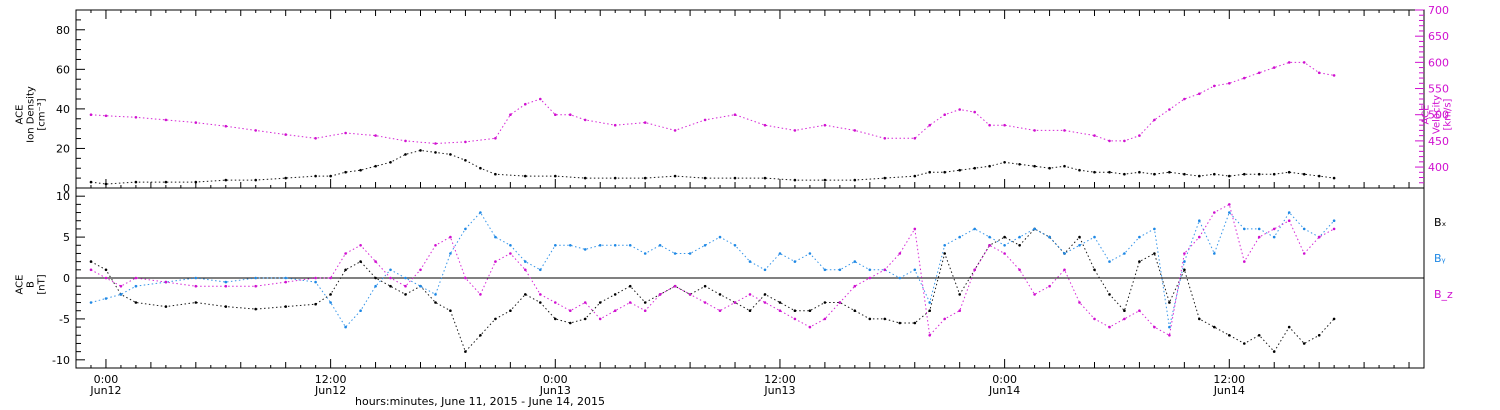 This screenshot has width=1500, height=410. Describe the element at coordinates (1438, 89) in the screenshot. I see `top-right-tick-label: 550` at that location.